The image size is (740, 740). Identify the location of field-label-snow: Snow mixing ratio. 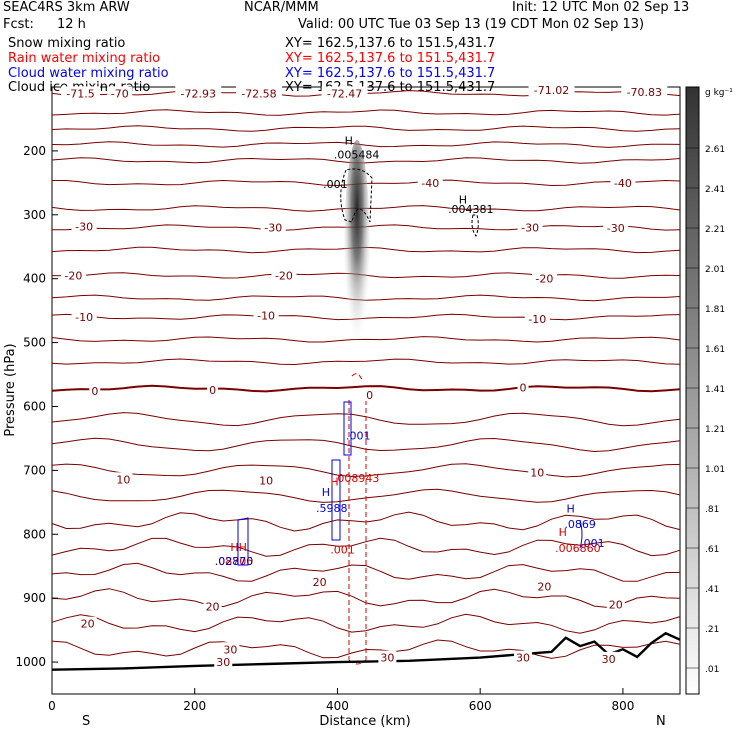
(67, 43).